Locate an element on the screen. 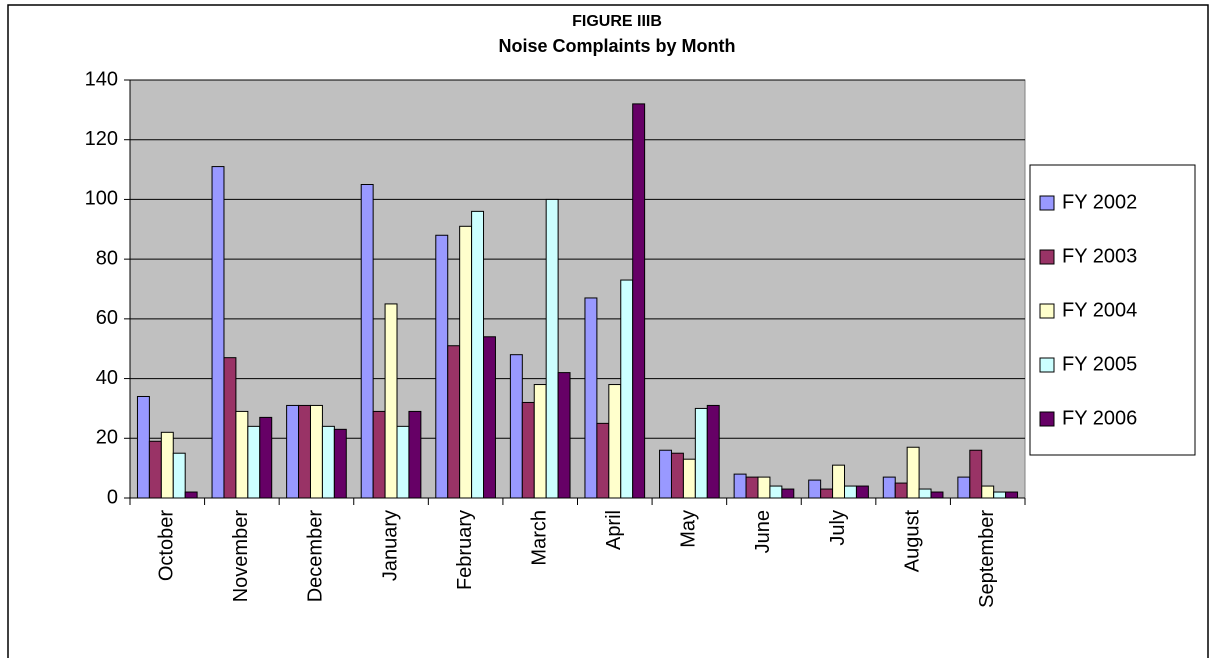 Image resolution: width=1217 pixels, height=658 pixels. y-tick-label: 120 is located at coordinates (101, 139).